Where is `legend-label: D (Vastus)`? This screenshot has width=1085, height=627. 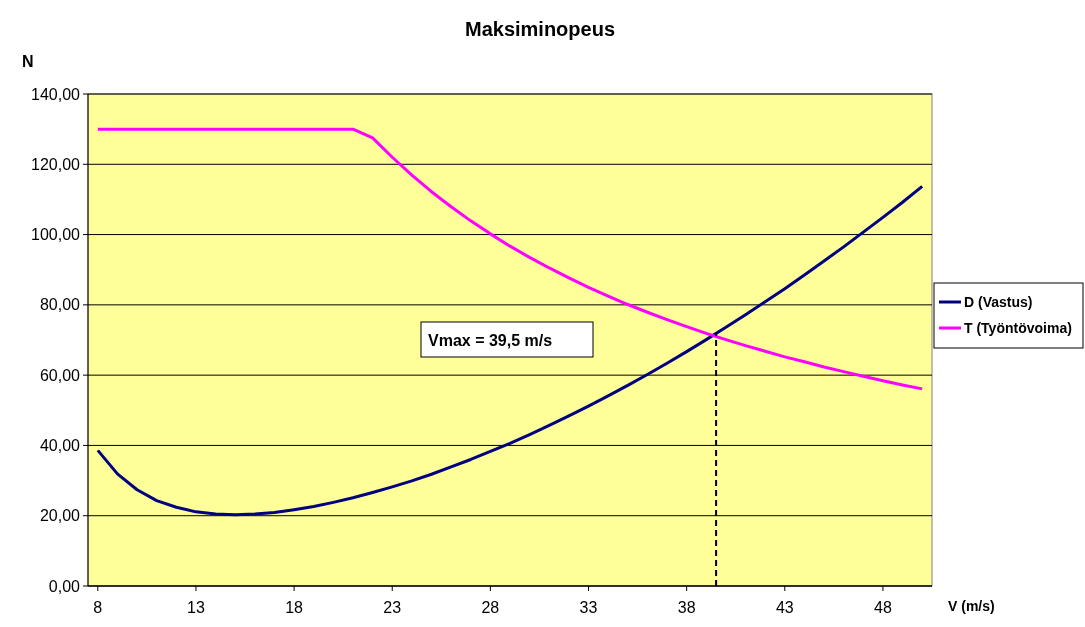 legend-label: D (Vastus) is located at coordinates (998, 301).